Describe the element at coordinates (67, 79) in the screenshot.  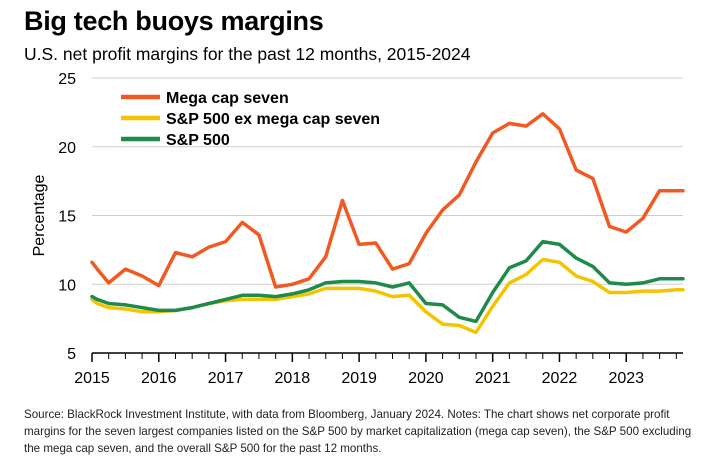
I see `y-tick-label: 25` at that location.